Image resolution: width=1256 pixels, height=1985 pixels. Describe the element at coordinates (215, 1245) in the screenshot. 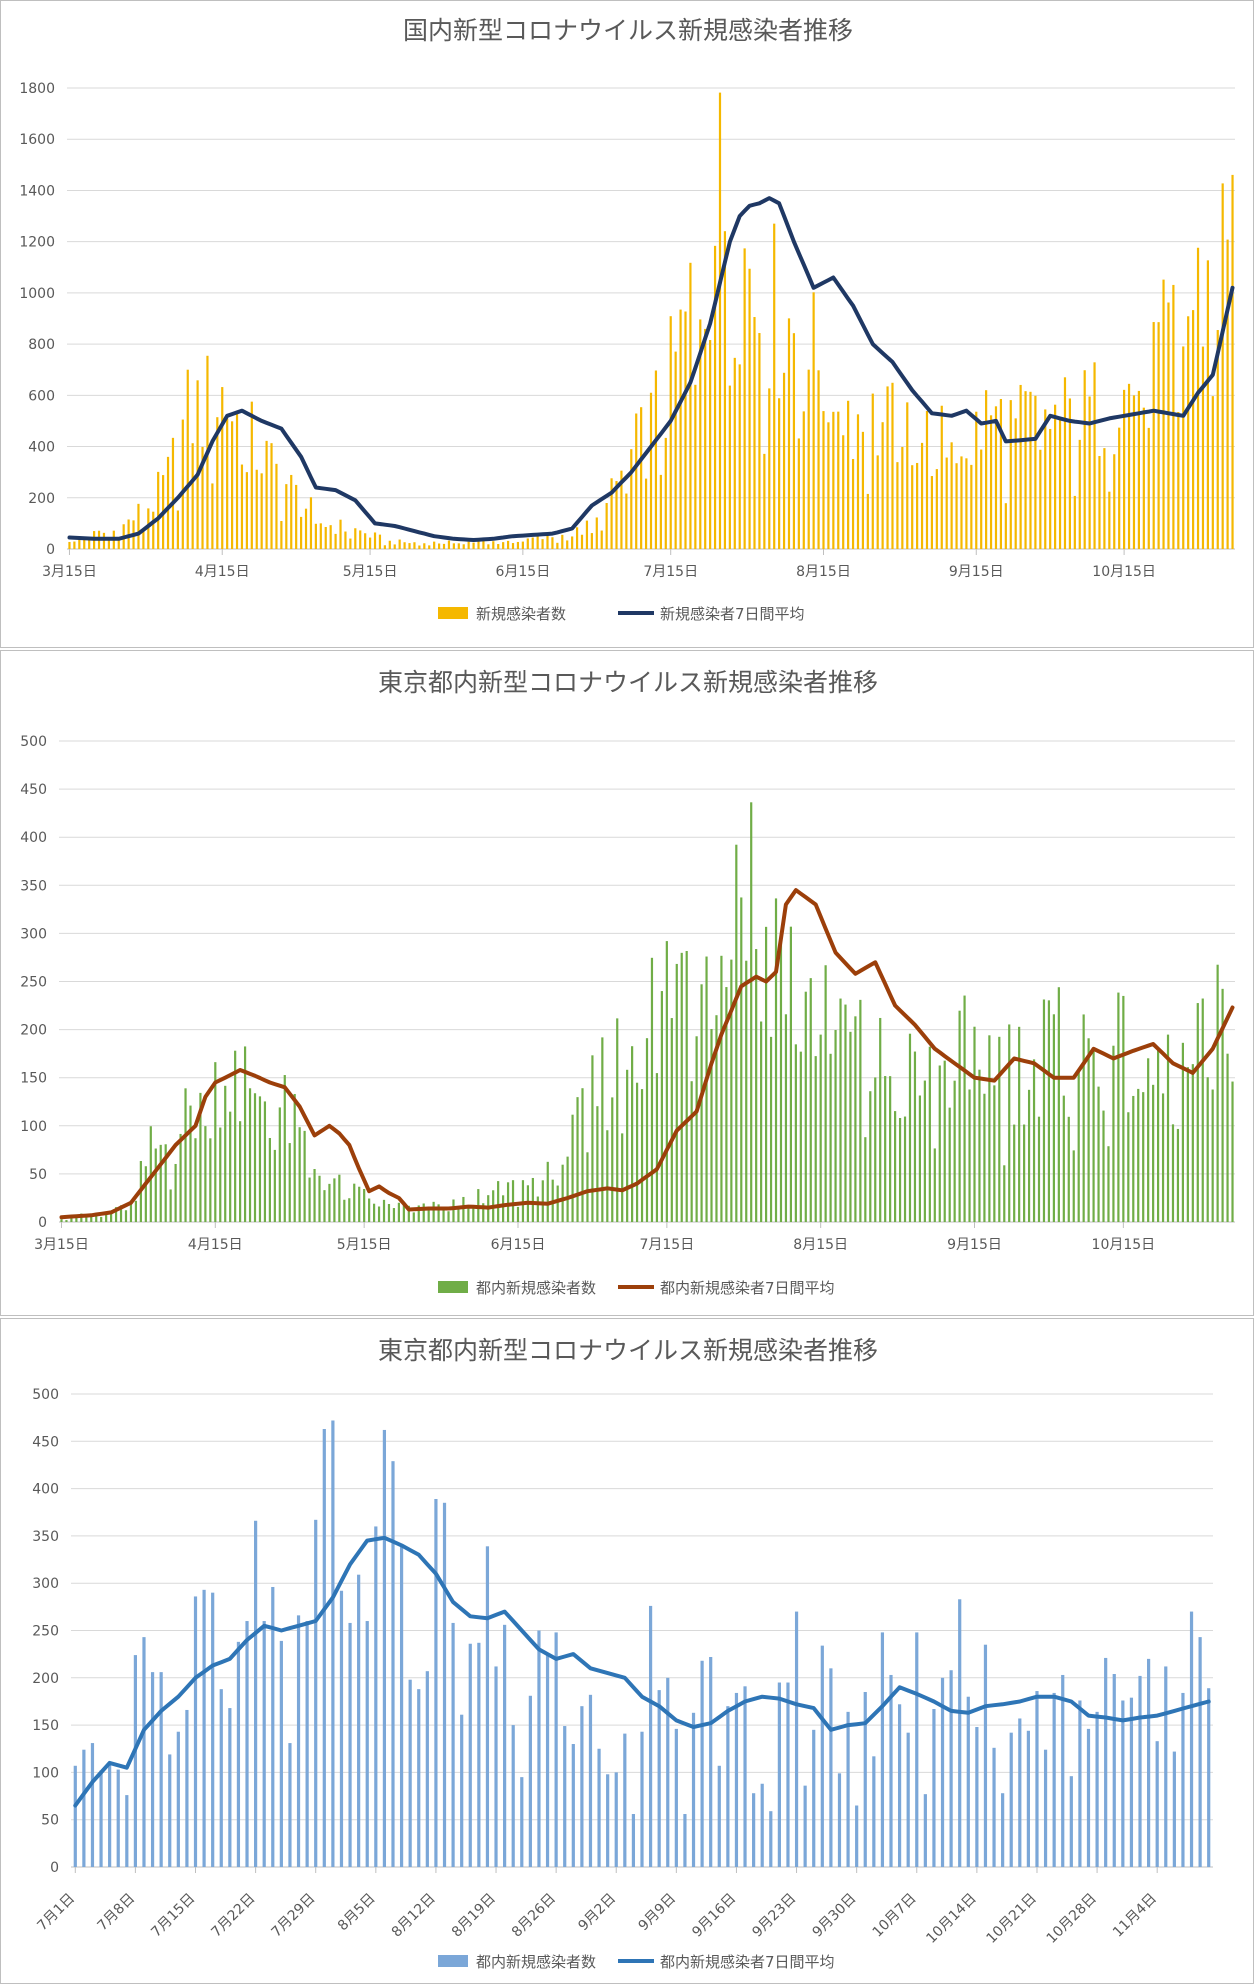

I see `x-tick-label: 4月15日` at that location.